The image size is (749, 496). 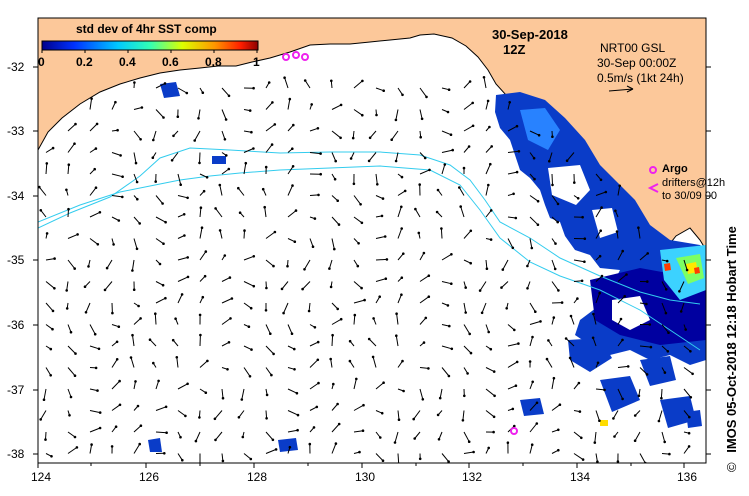 What do you see at coordinates (731, 339) in the screenshot?
I see `side-label-text: IMOS 05-Oct-2018 12:18 Hobart Time` at bounding box center [731, 339].